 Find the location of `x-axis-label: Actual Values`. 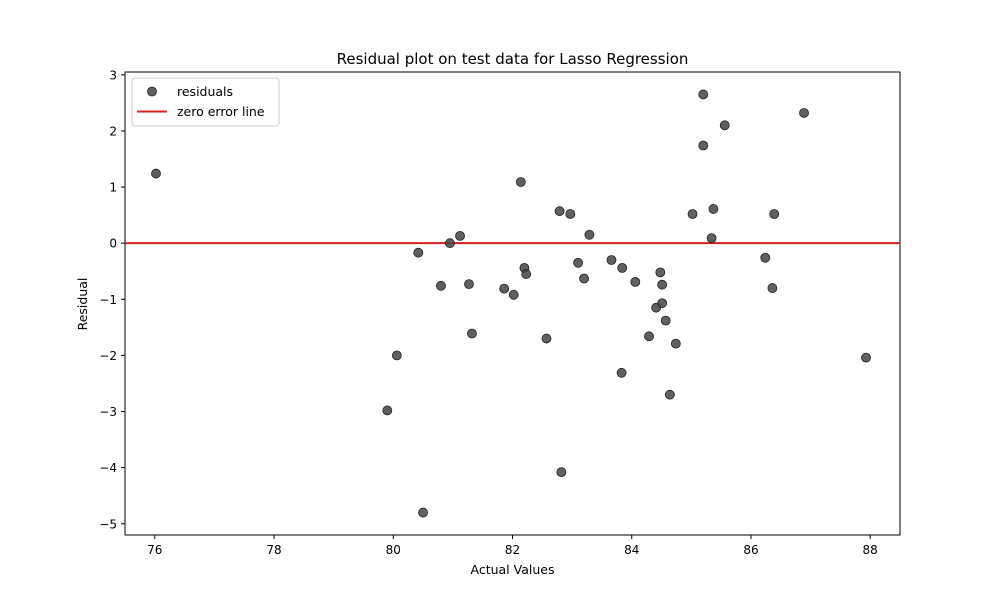

x-axis-label: Actual Values is located at coordinates (513, 569).